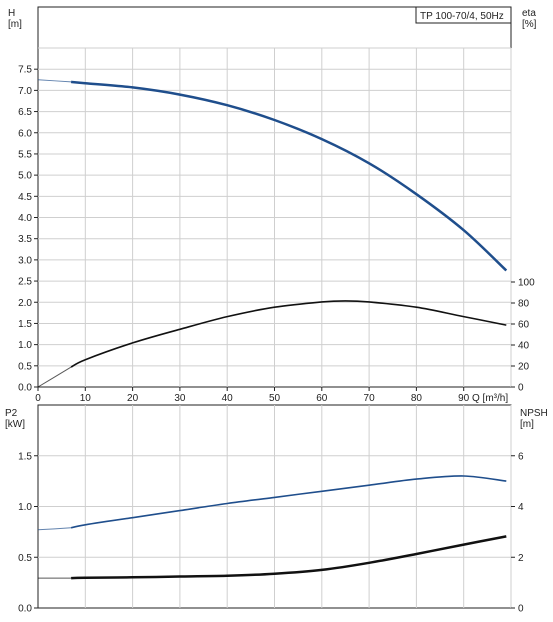  Describe the element at coordinates (25, 176) in the screenshot. I see `y-tick-label: 5.0` at that location.